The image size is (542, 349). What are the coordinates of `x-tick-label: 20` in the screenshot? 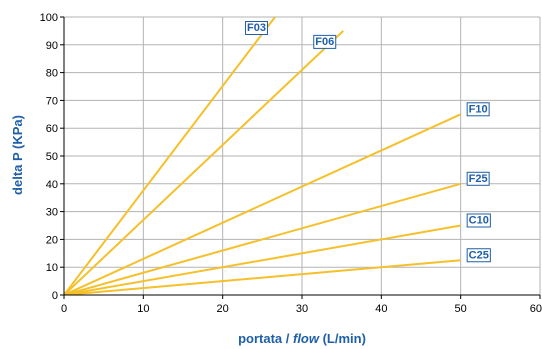 It's located at (223, 309).